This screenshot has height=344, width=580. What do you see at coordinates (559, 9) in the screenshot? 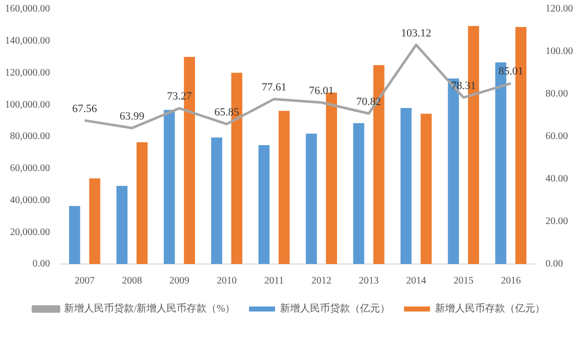
I see `y2-tick-label: 120.00` at bounding box center [559, 9].